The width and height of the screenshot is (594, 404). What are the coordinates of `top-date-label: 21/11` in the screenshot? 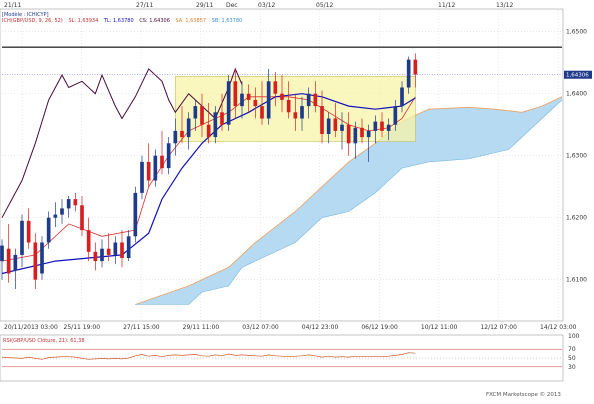 It's located at (12, 5).